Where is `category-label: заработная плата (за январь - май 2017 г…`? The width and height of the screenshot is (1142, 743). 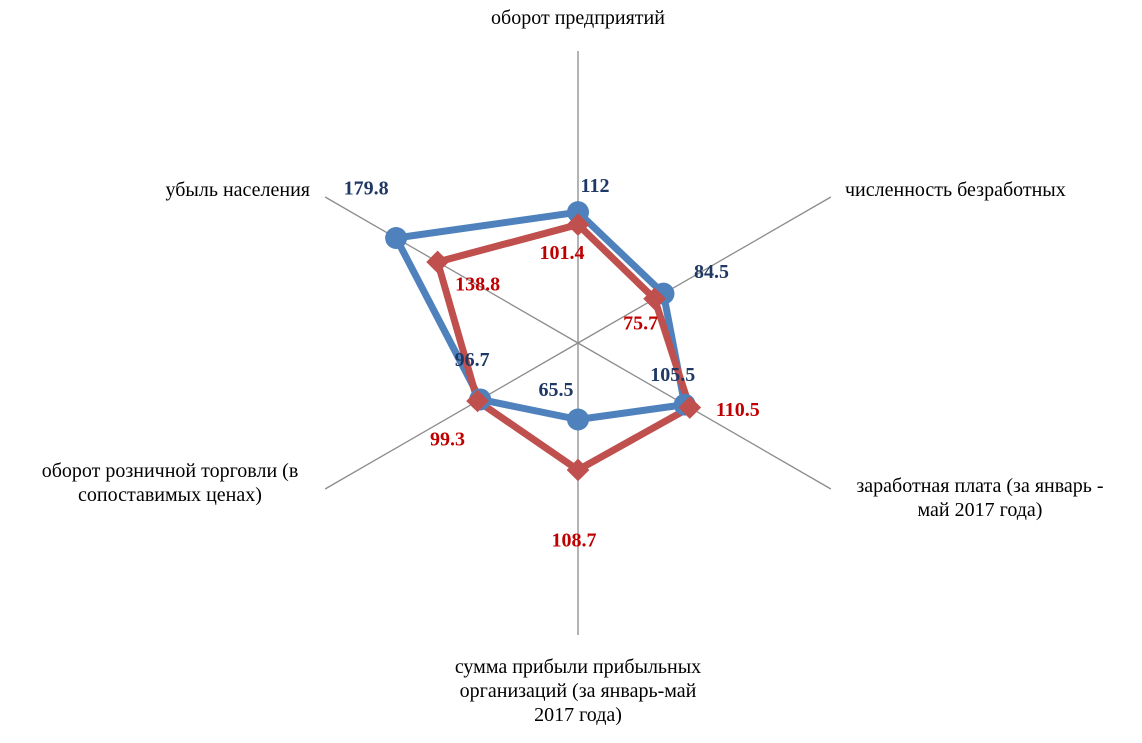
category-label: заработная плата (за январь - май 2017 г… is located at coordinates (980, 498).